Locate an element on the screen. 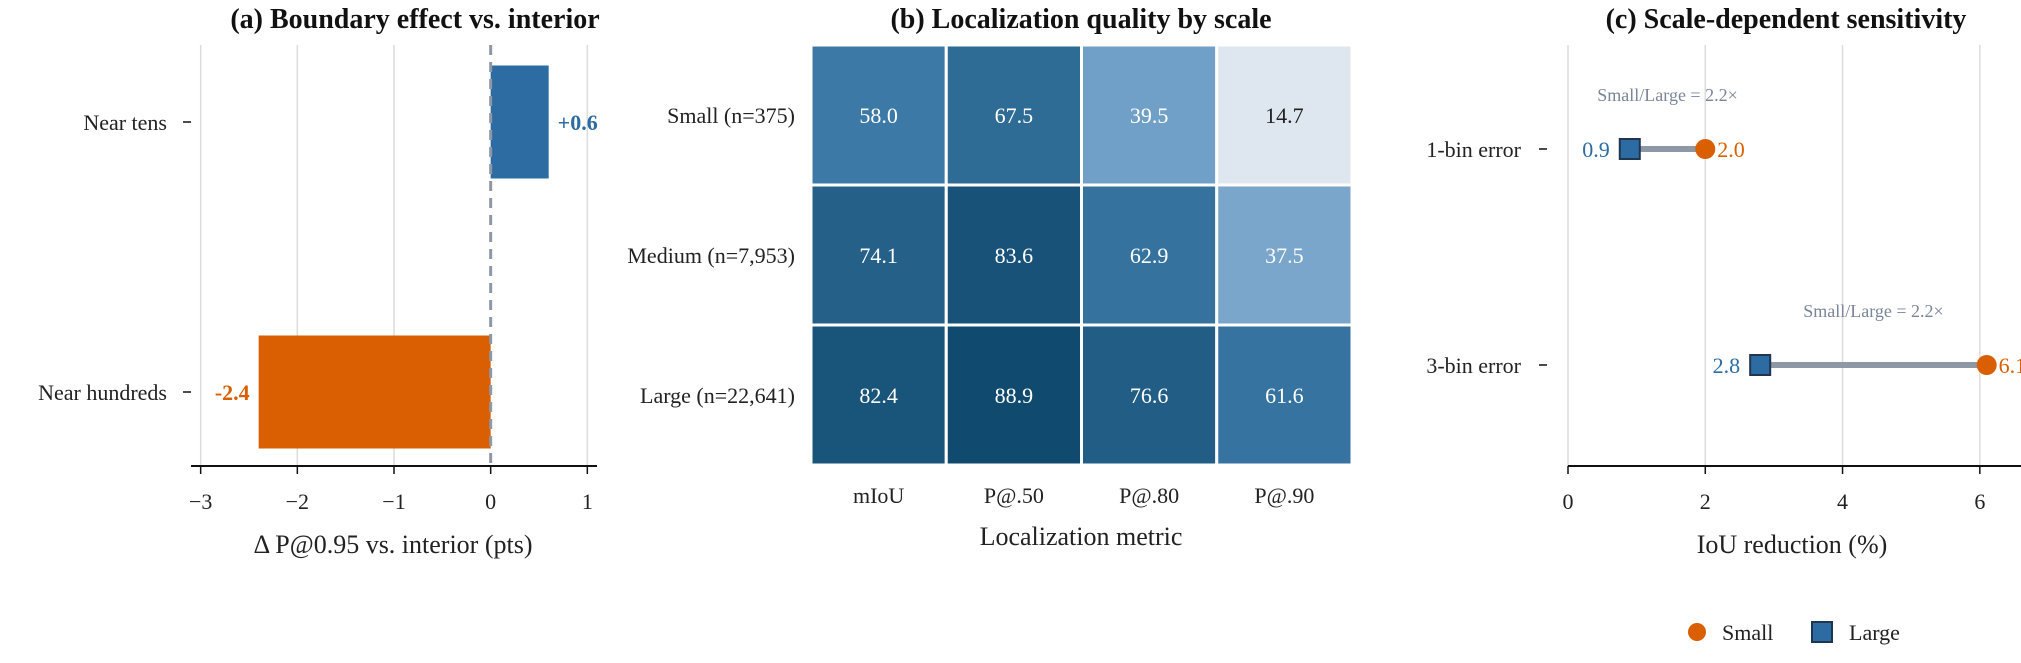 The width and height of the screenshot is (2021, 663). panel-c-category-label: 3-bin error is located at coordinates (1473, 365).